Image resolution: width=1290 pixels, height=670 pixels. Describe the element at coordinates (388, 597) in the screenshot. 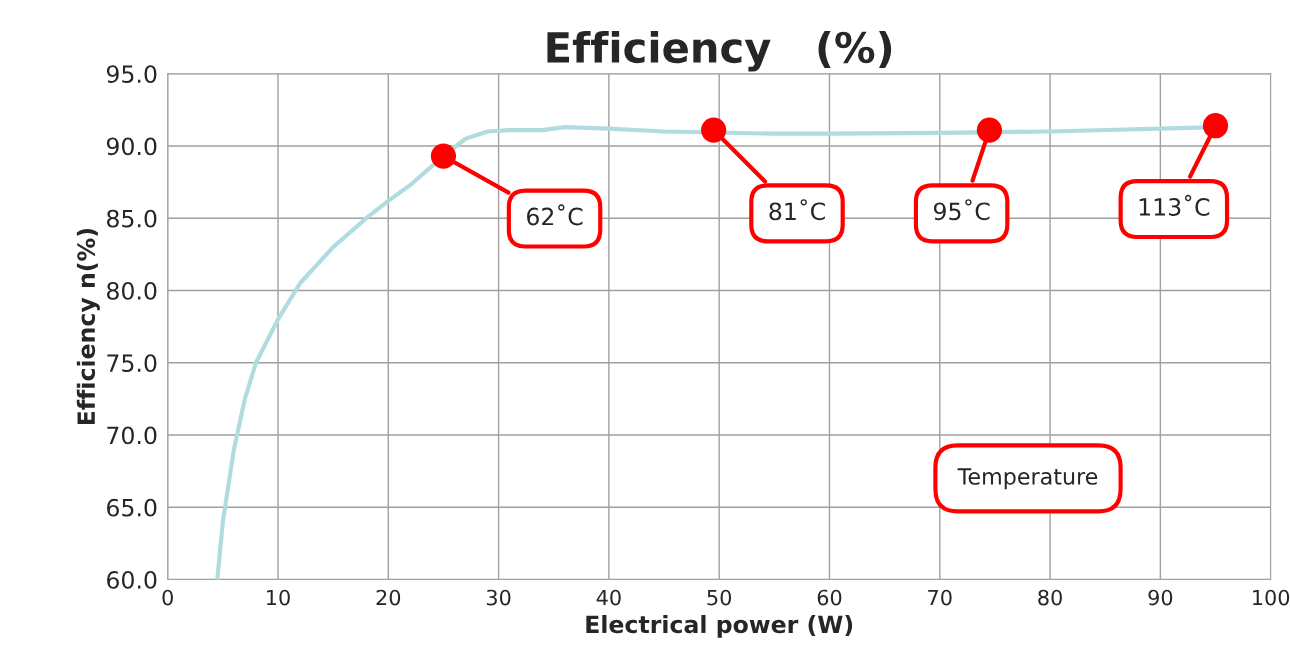

I see `x-tick-label: 20` at that location.